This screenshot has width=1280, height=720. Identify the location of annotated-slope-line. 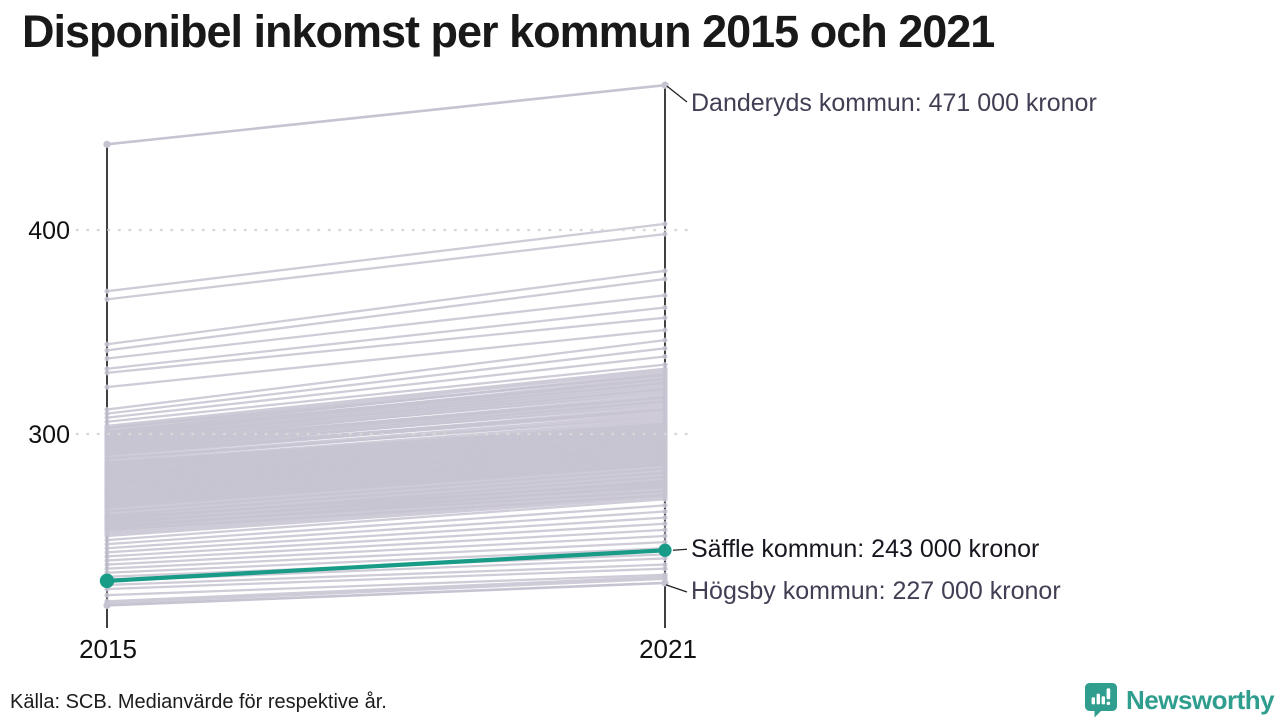
(386, 114).